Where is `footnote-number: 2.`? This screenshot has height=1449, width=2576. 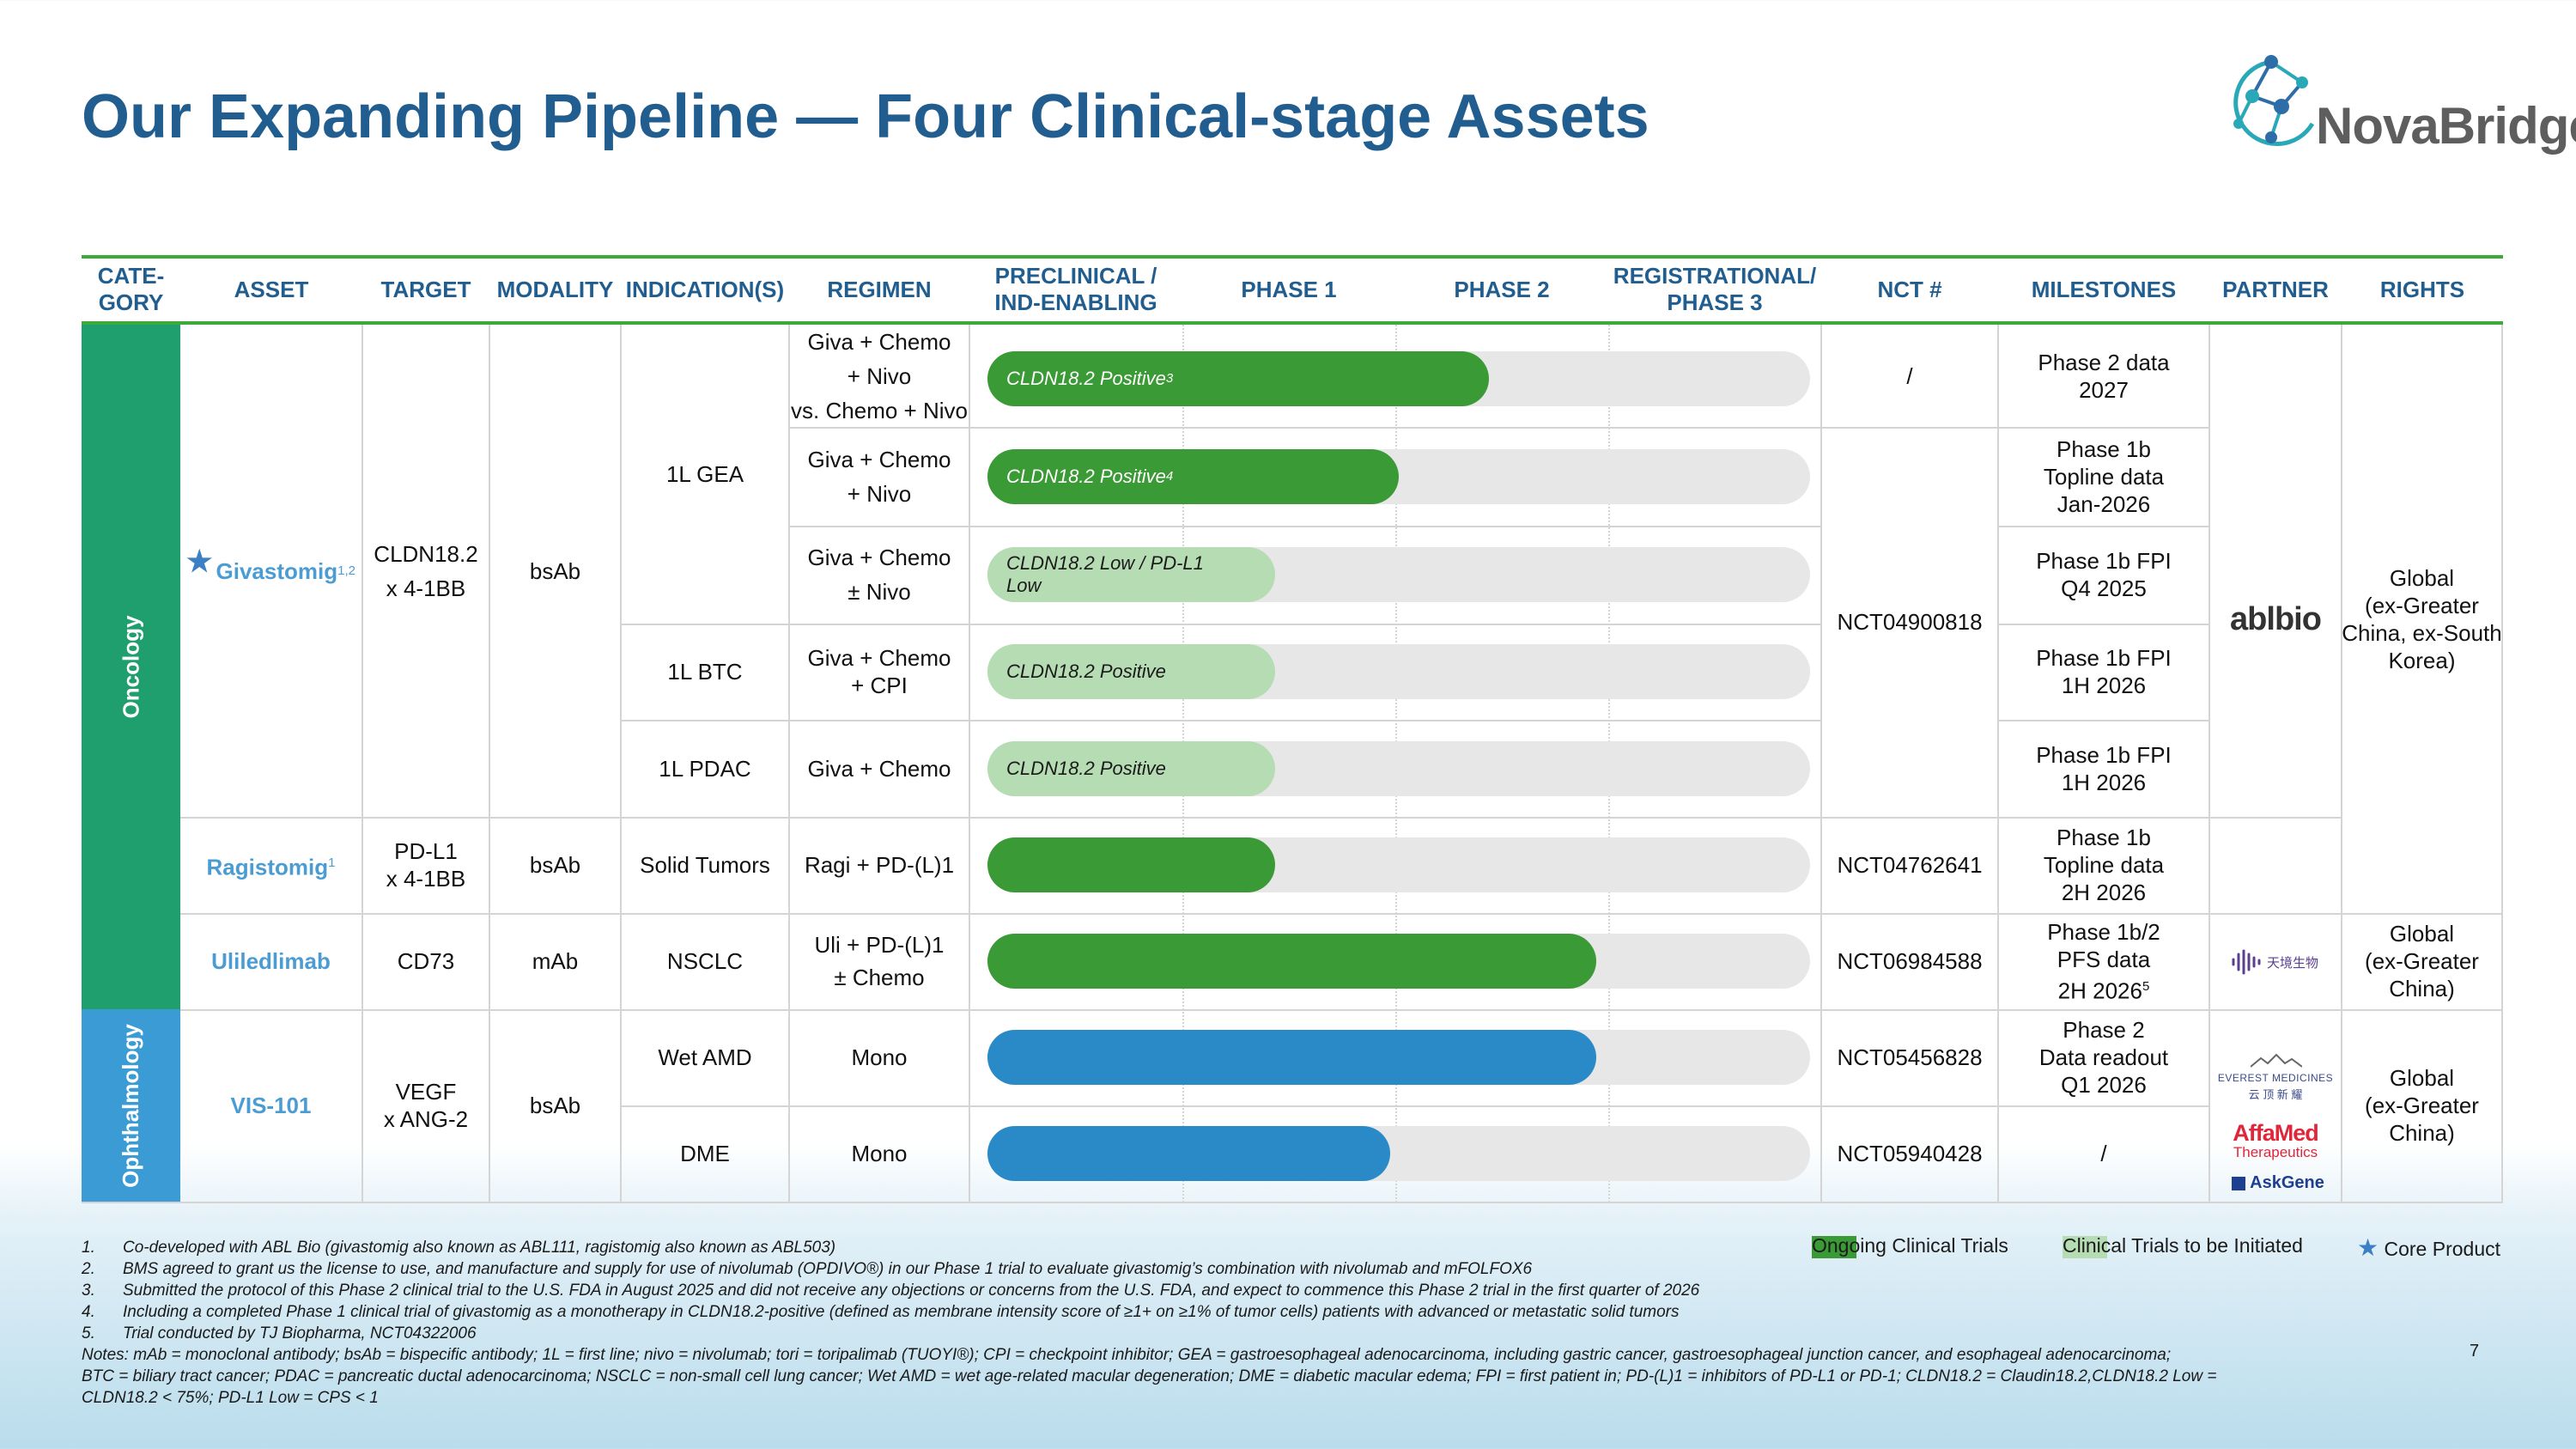
footnote-number: 2. is located at coordinates (88, 1269).